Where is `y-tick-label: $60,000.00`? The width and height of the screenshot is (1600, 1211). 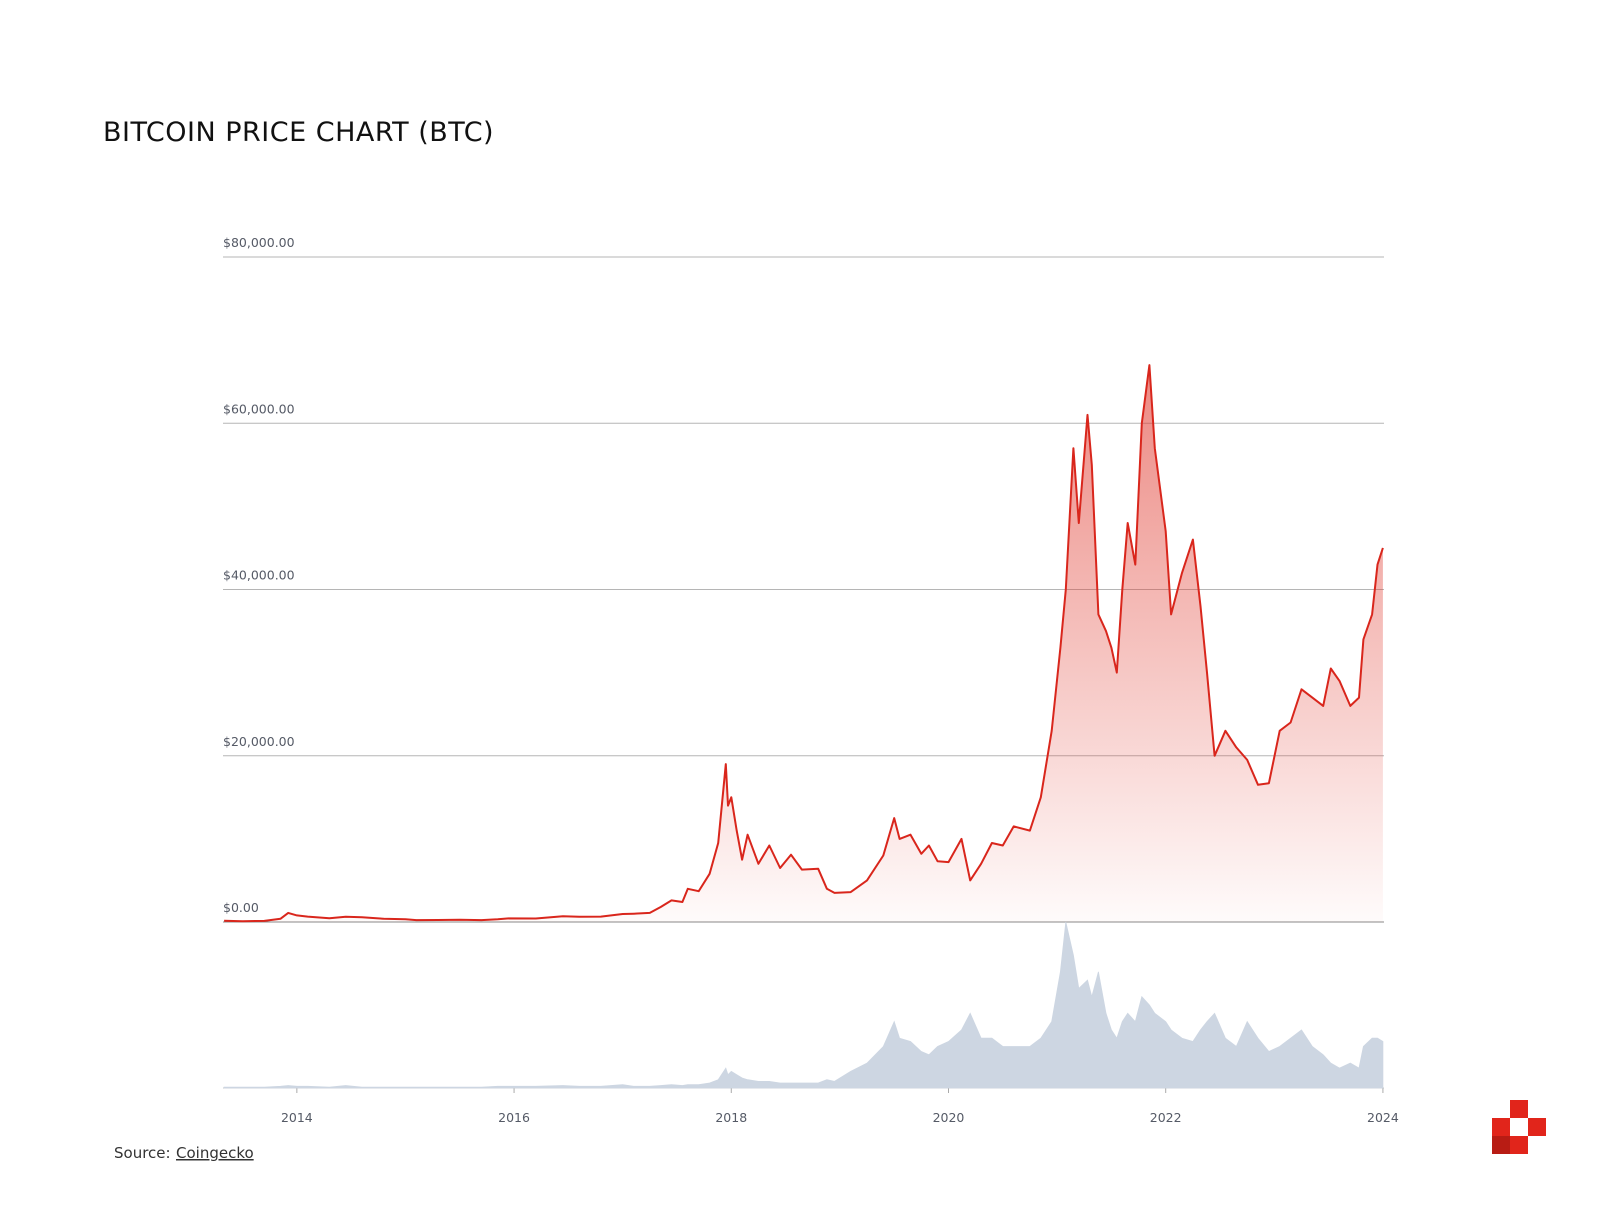 y-tick-label: $60,000.00 is located at coordinates (259, 408).